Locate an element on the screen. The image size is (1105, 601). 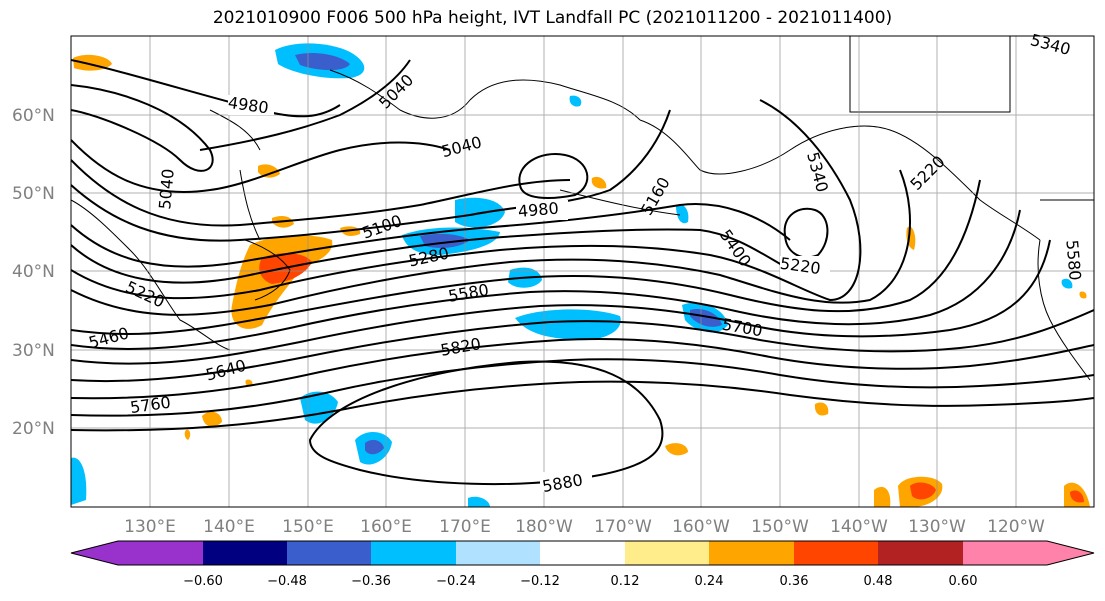
contour-5040-c is located at coordinates (261, 166).